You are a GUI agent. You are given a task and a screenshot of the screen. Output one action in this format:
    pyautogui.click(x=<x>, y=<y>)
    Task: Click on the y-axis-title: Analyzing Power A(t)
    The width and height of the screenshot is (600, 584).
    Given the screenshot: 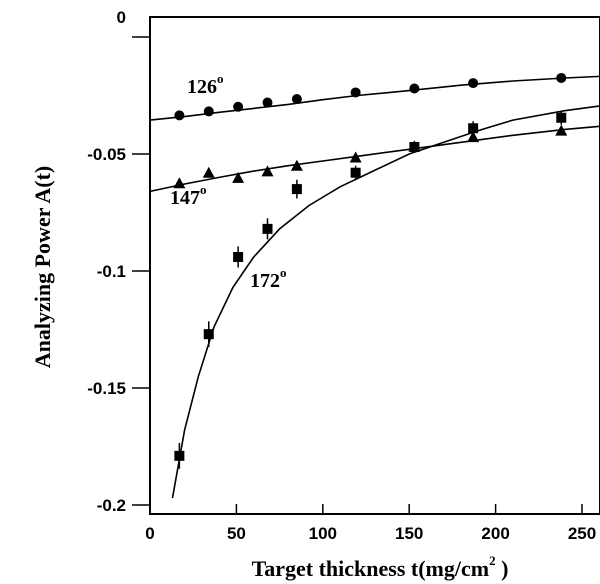 What is the action you would take?
    pyautogui.click(x=42, y=267)
    